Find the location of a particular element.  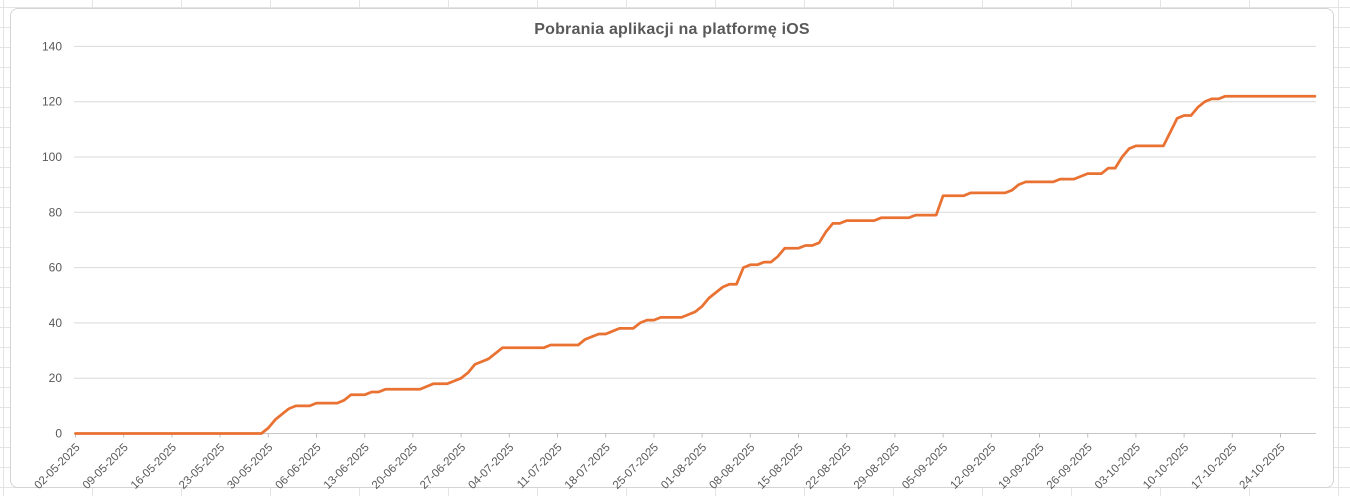

x-axis-tick-label: 16-05-2025 is located at coordinates (154, 467).